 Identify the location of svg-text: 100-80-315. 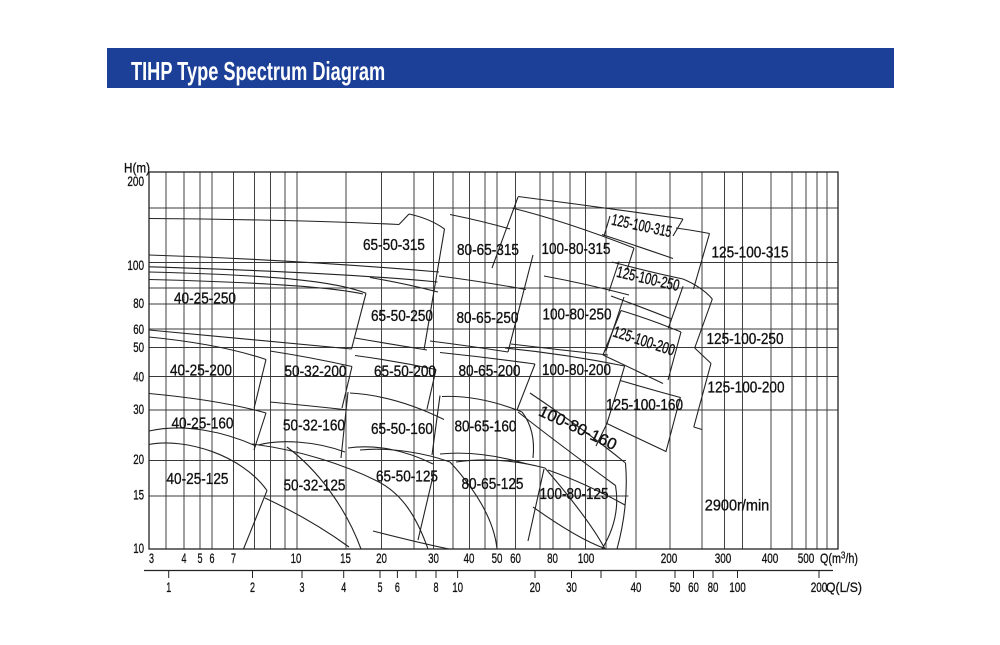
(576, 249).